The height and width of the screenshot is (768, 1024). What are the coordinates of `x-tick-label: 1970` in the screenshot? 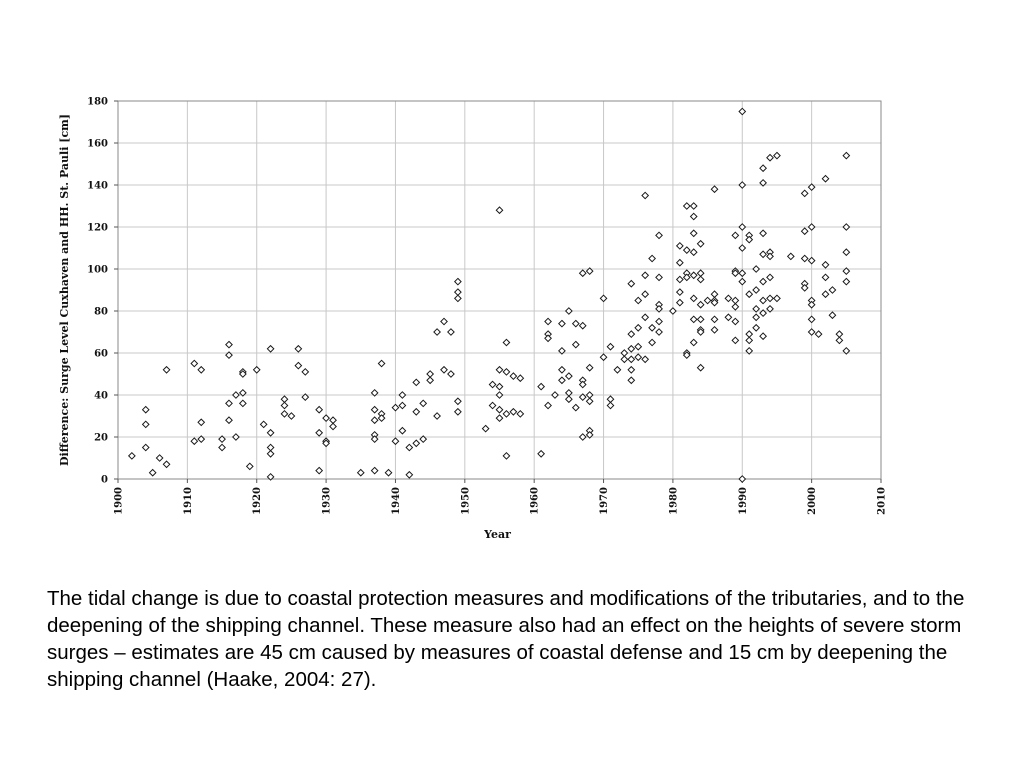 It's located at (604, 501).